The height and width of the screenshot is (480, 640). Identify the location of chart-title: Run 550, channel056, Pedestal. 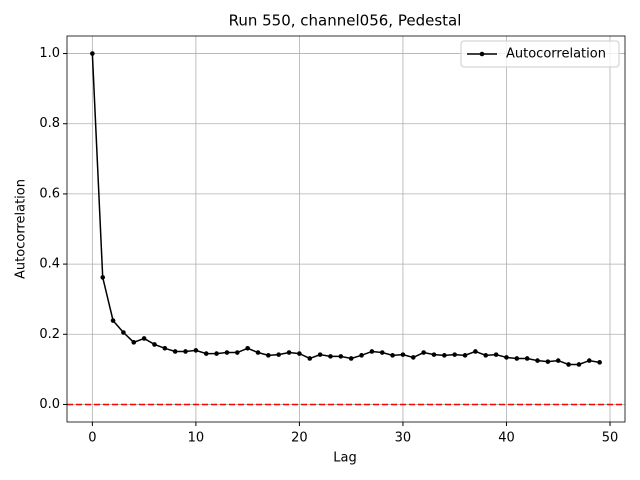
(345, 21).